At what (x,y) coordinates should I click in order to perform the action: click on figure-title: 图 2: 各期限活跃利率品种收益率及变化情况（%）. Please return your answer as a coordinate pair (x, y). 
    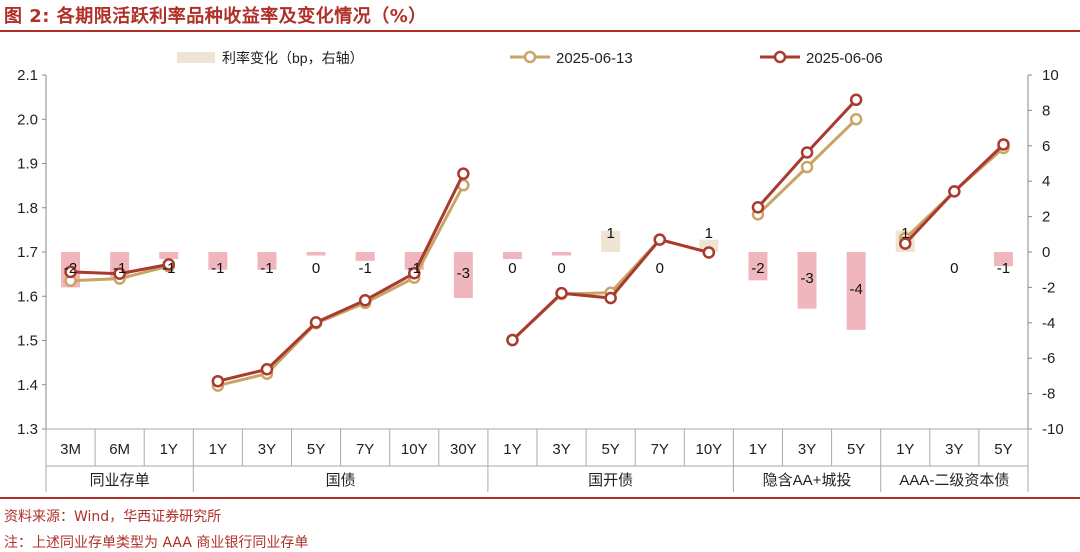
    Looking at the image, I should click on (215, 16).